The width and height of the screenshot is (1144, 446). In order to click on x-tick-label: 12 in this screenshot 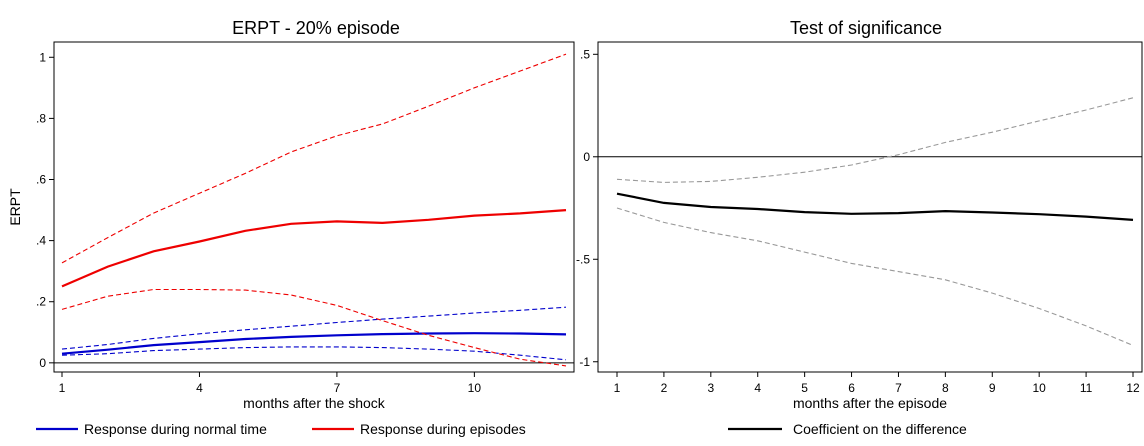, I will do `click(1133, 388)`.